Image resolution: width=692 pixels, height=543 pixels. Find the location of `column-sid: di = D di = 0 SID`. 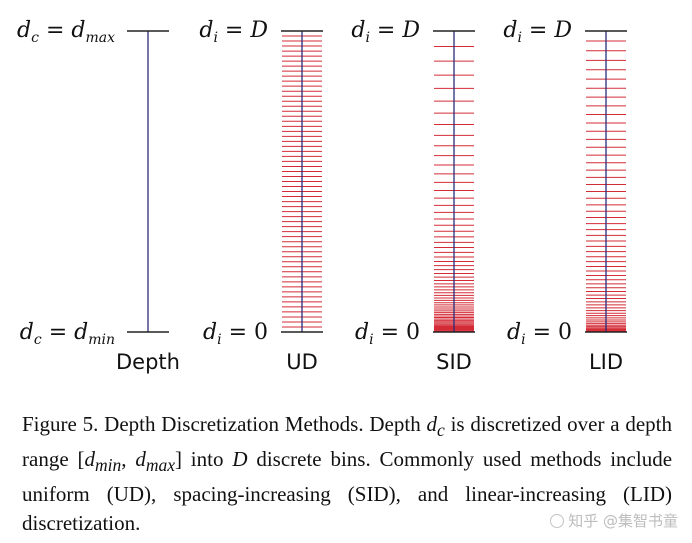

column-sid: di = D di = 0 SID is located at coordinates (413, 196).